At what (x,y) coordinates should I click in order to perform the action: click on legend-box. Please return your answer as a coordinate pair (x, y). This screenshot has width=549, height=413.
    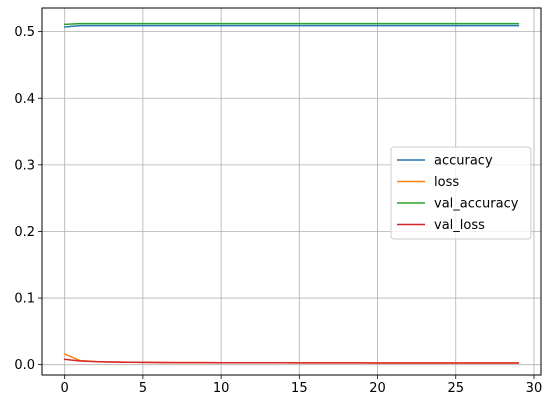
    Looking at the image, I should click on (461, 193).